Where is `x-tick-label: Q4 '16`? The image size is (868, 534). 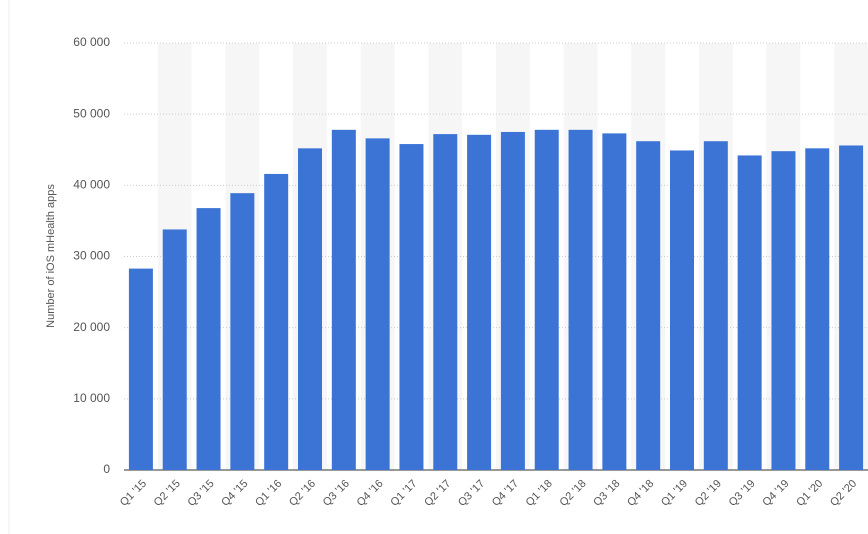 x-tick-label: Q4 '16 is located at coordinates (370, 493).